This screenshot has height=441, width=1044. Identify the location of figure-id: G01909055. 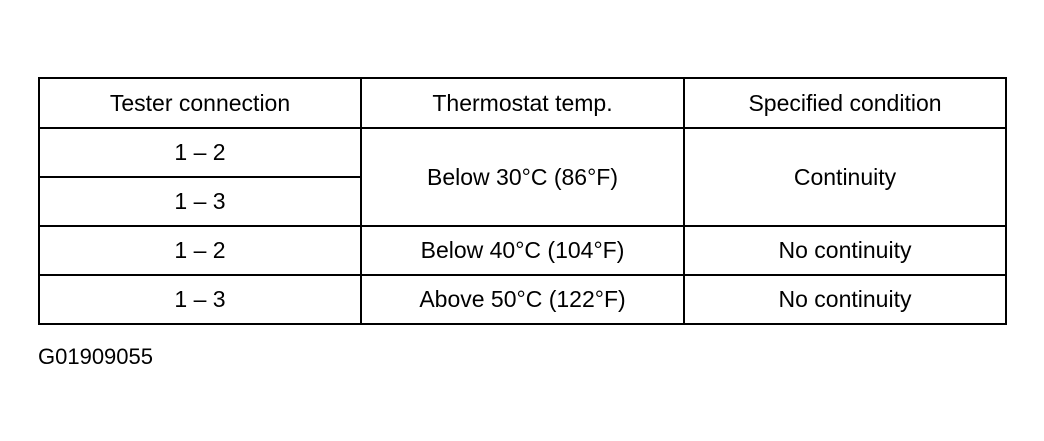
(95, 356).